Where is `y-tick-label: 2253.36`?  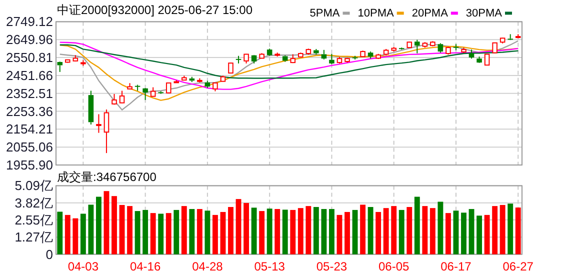
y-tick-label: 2253.36 is located at coordinates (29, 111).